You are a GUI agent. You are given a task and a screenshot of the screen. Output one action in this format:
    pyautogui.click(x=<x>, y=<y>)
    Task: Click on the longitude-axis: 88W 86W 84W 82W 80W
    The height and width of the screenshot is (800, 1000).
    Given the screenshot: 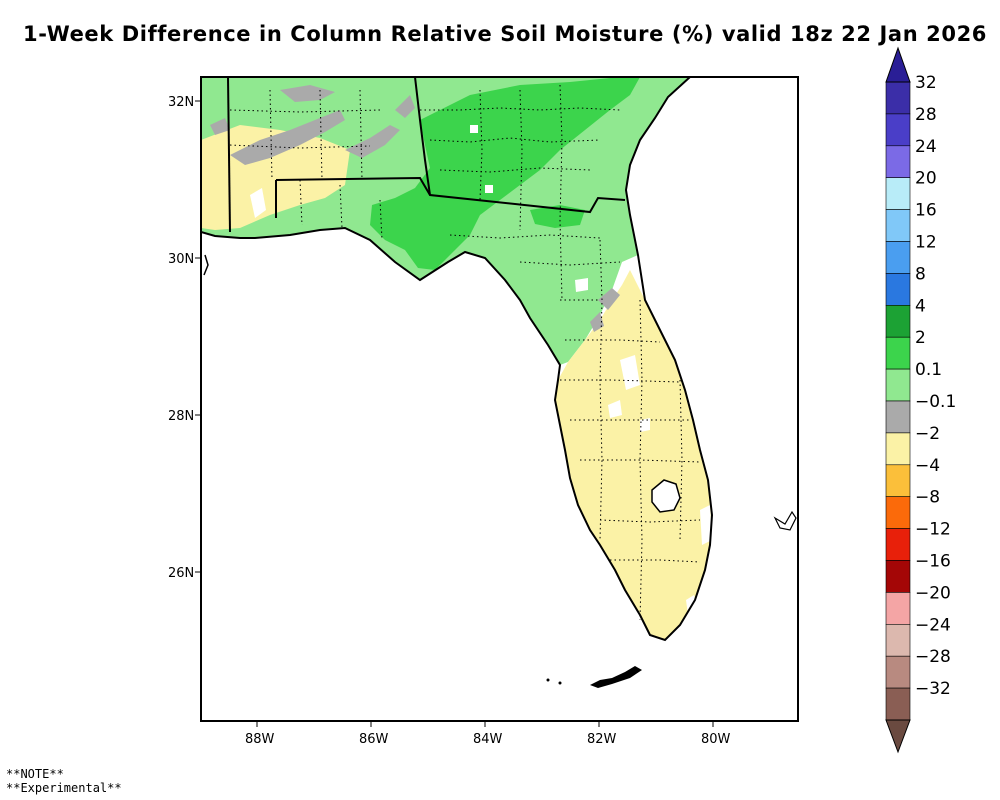 What is the action you would take?
    pyautogui.click(x=488, y=734)
    